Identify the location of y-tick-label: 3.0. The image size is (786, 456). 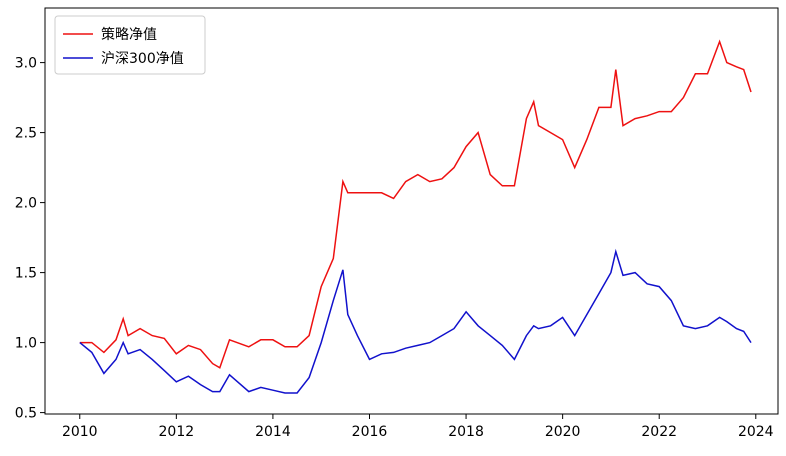
(26, 64).